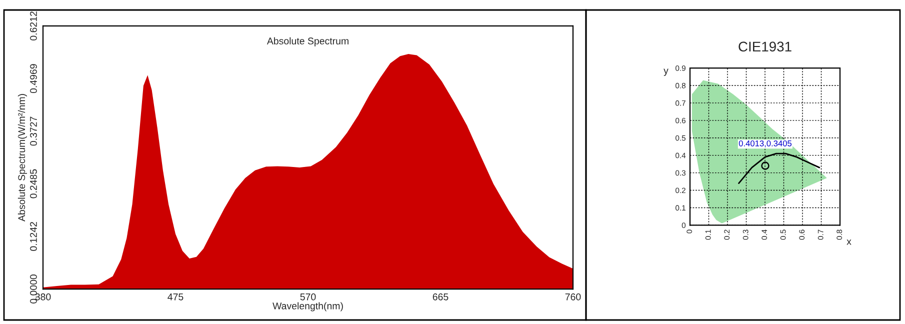 Image resolution: width=905 pixels, height=324 pixels. What do you see at coordinates (33, 183) in the screenshot?
I see `y-tick-label: 0.2485` at bounding box center [33, 183].